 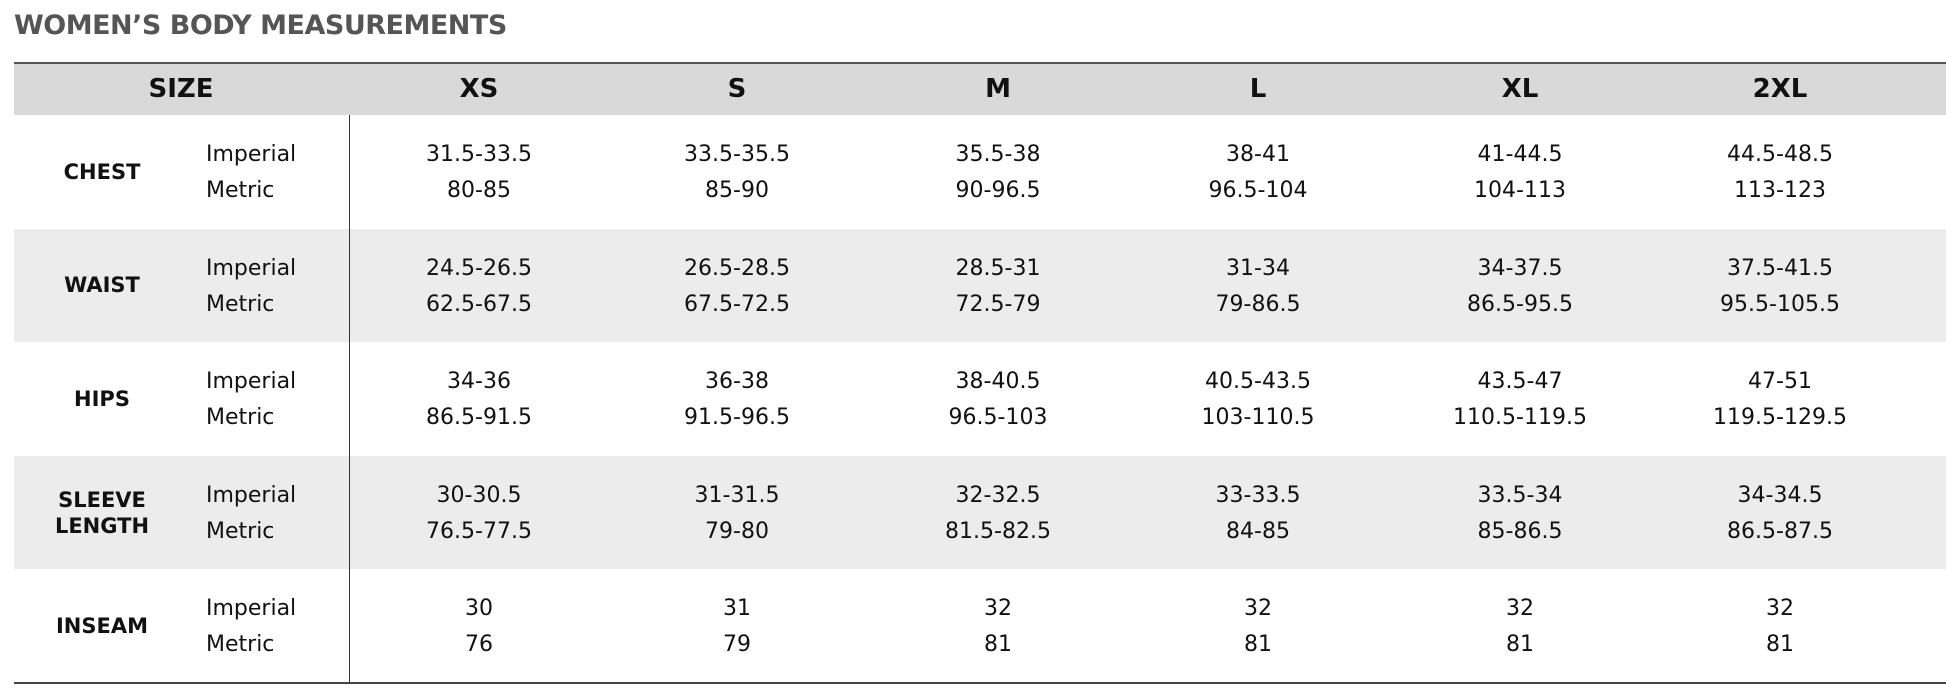 What do you see at coordinates (1258, 304) in the screenshot?
I see `metric-value: 79-86.5` at bounding box center [1258, 304].